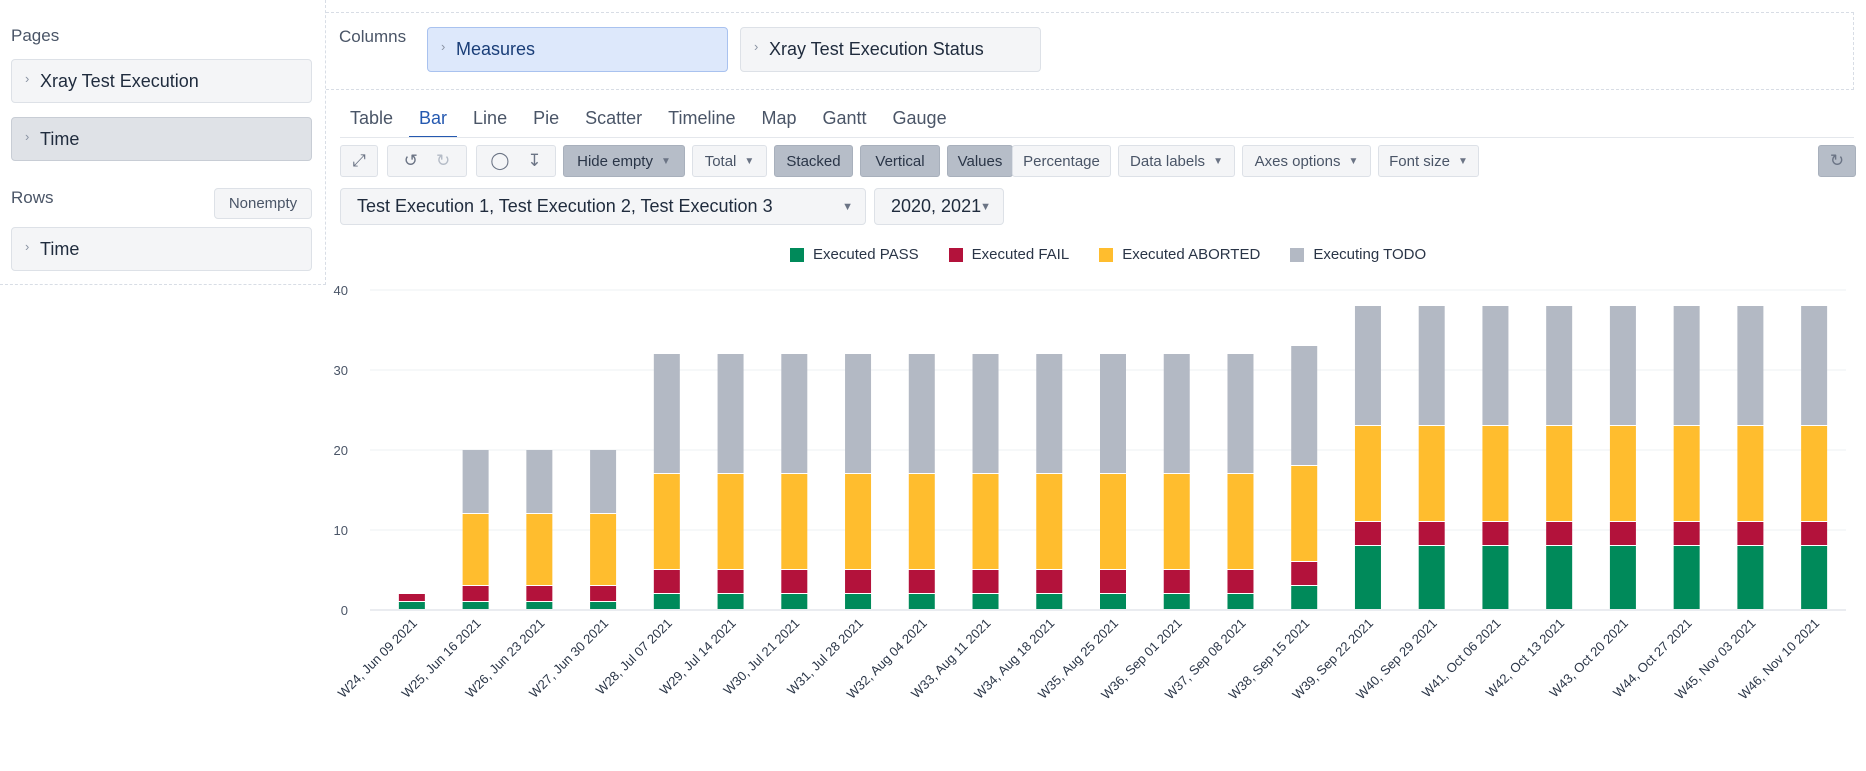  Describe the element at coordinates (534, 160) in the screenshot. I see `export-icon: ↧` at that location.